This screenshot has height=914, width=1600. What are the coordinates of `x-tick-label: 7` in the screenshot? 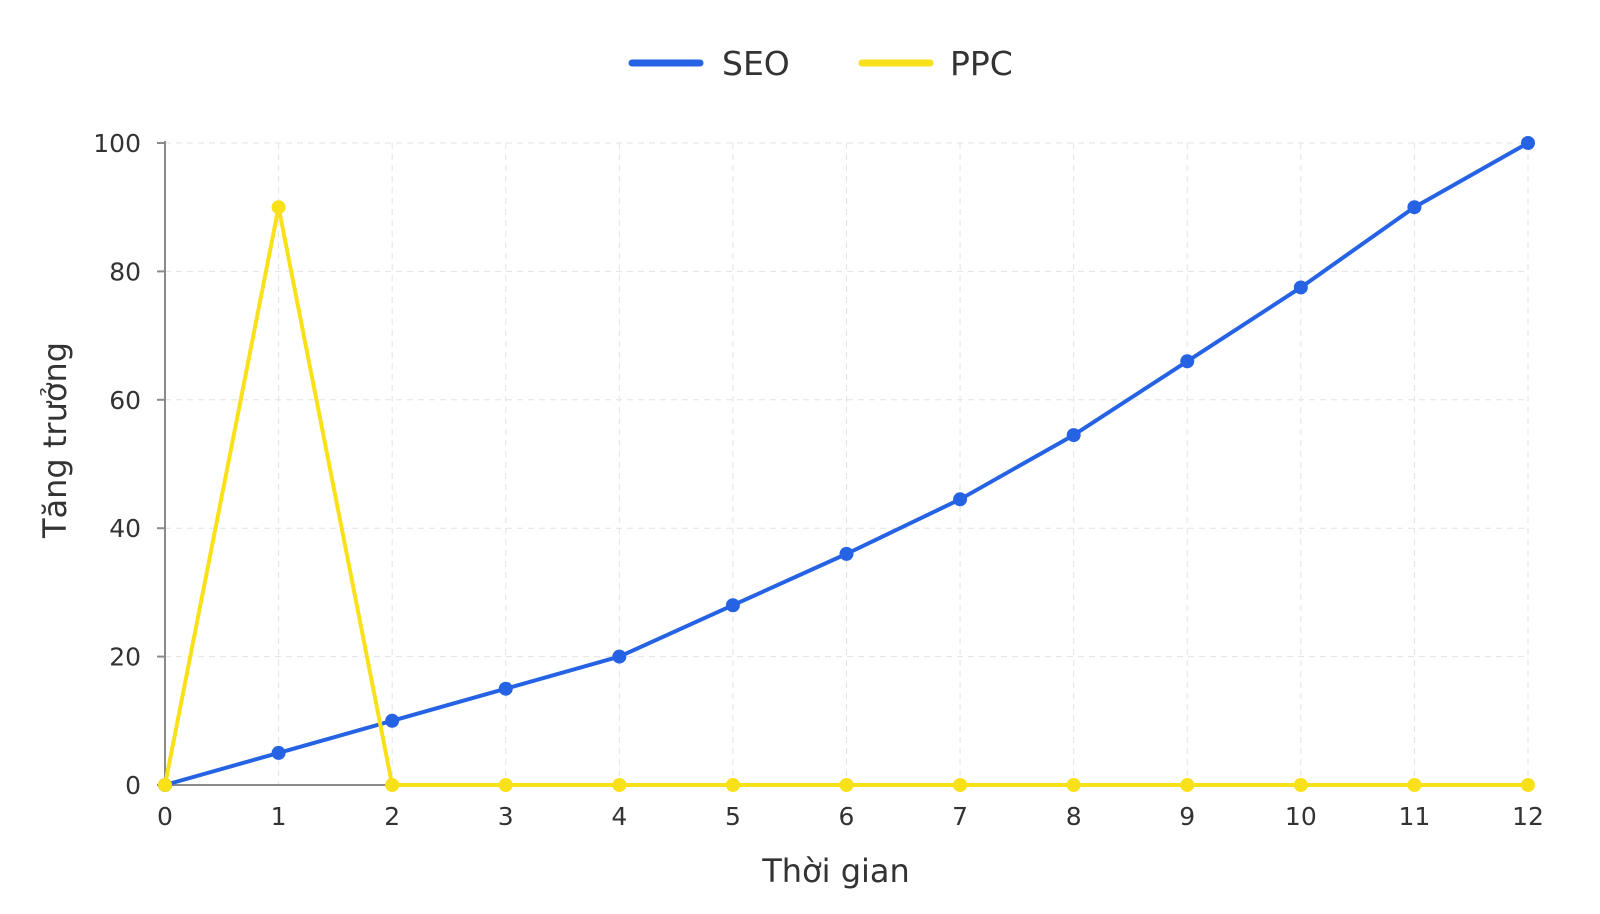 It's located at (960, 816).